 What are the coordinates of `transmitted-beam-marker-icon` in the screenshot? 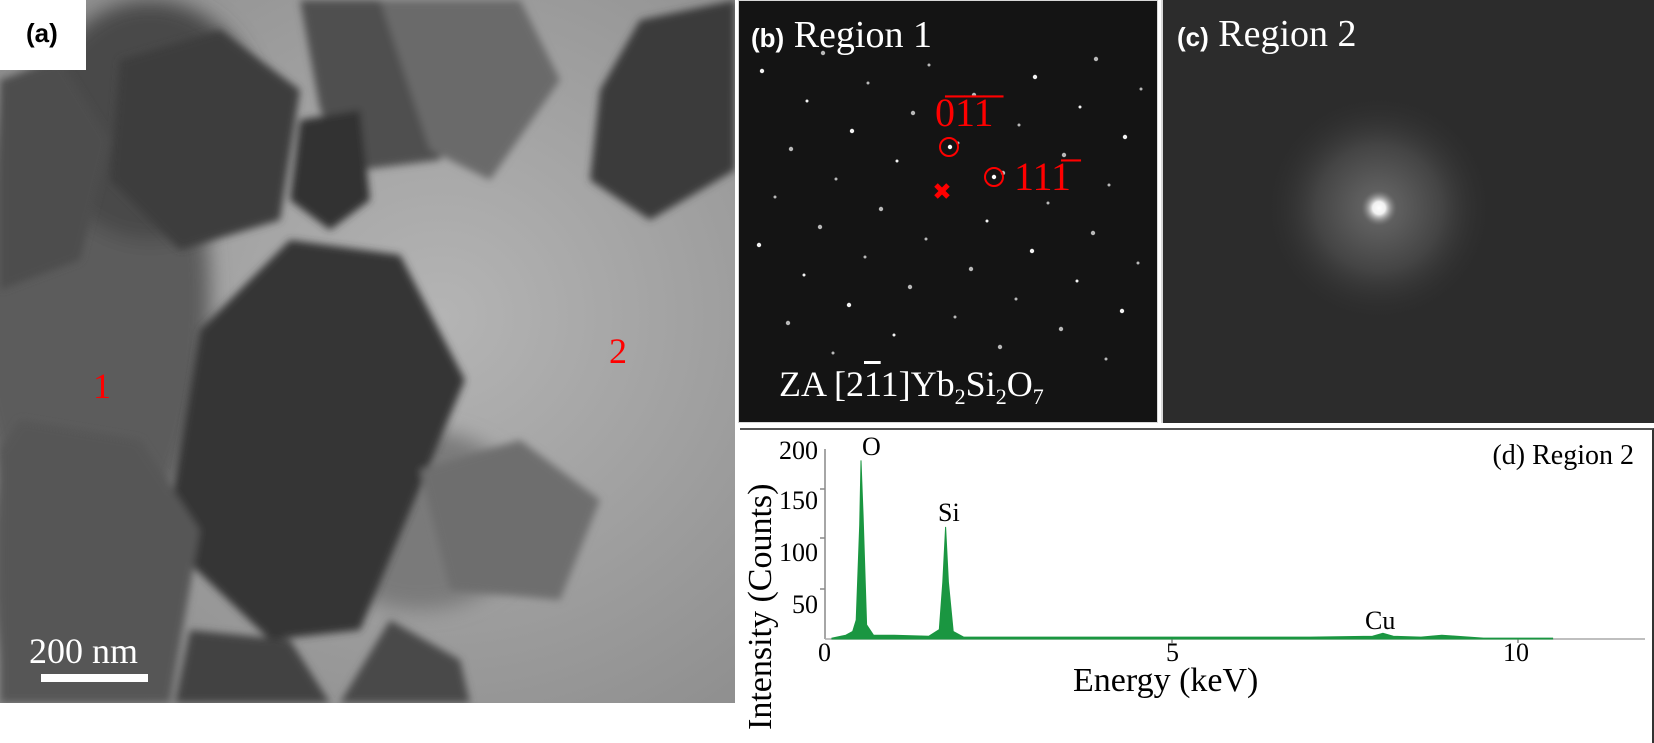 It's located at (942, 191).